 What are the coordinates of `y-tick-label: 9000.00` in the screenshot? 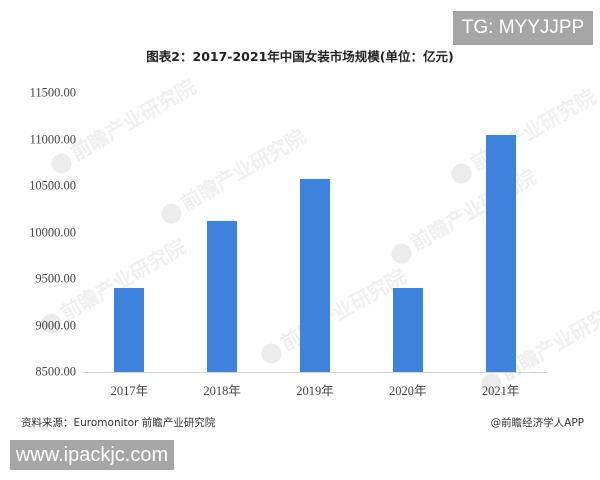 It's located at (55, 325).